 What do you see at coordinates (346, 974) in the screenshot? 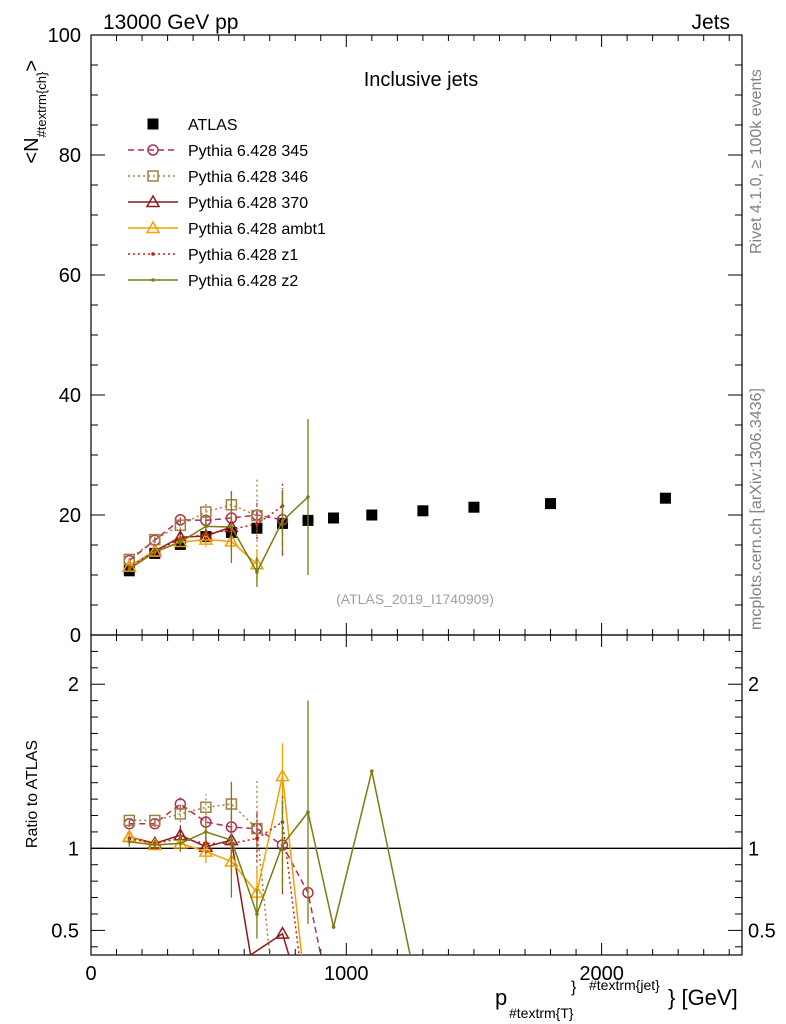
I see `x-tick-label: 1000` at bounding box center [346, 974].